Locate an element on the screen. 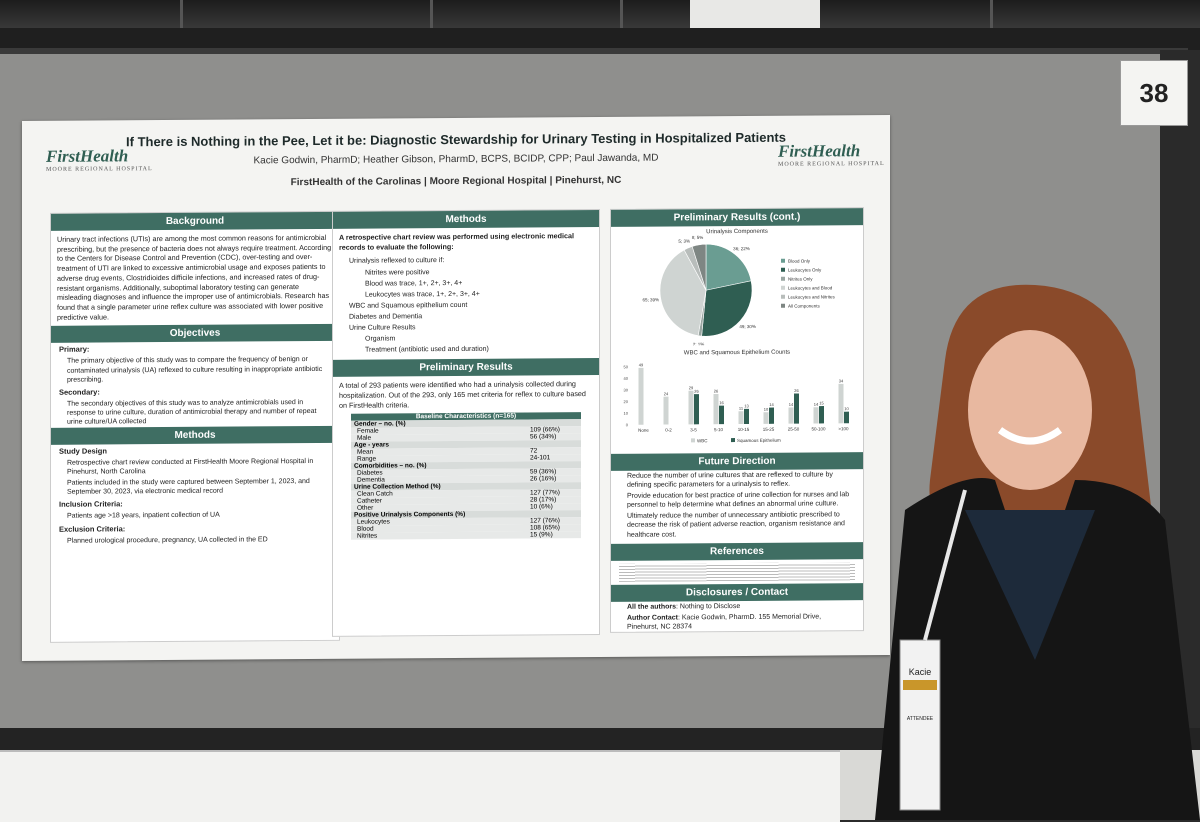 This screenshot has width=1200, height=822. y-tick-label: 30 is located at coordinates (626, 389).